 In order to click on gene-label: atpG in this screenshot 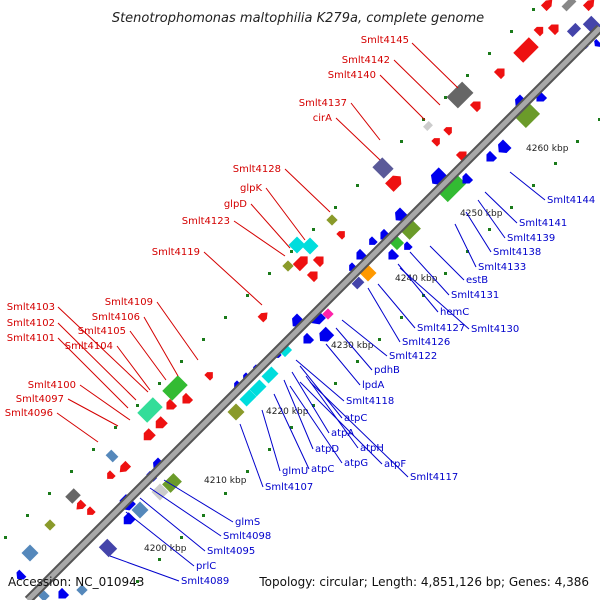, I will do `click(356, 463)`.